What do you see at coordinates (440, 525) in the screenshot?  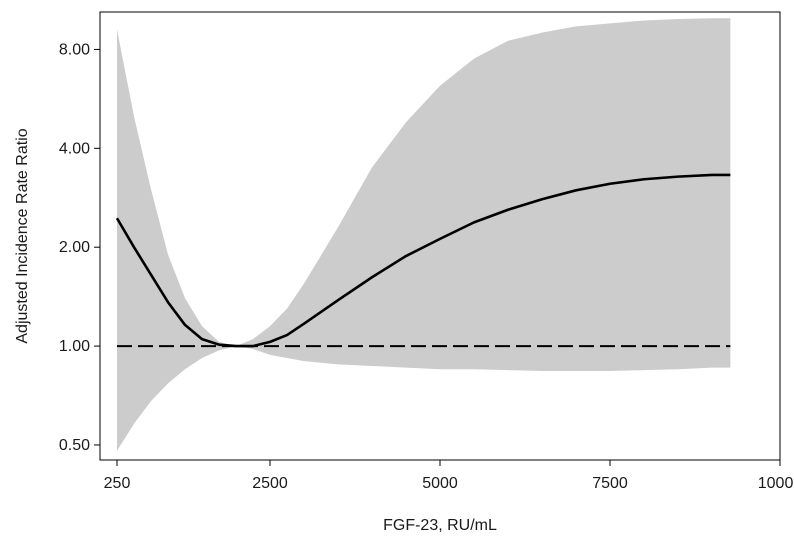 I see `x-axis-title: FGF-23, RU/mL` at bounding box center [440, 525].